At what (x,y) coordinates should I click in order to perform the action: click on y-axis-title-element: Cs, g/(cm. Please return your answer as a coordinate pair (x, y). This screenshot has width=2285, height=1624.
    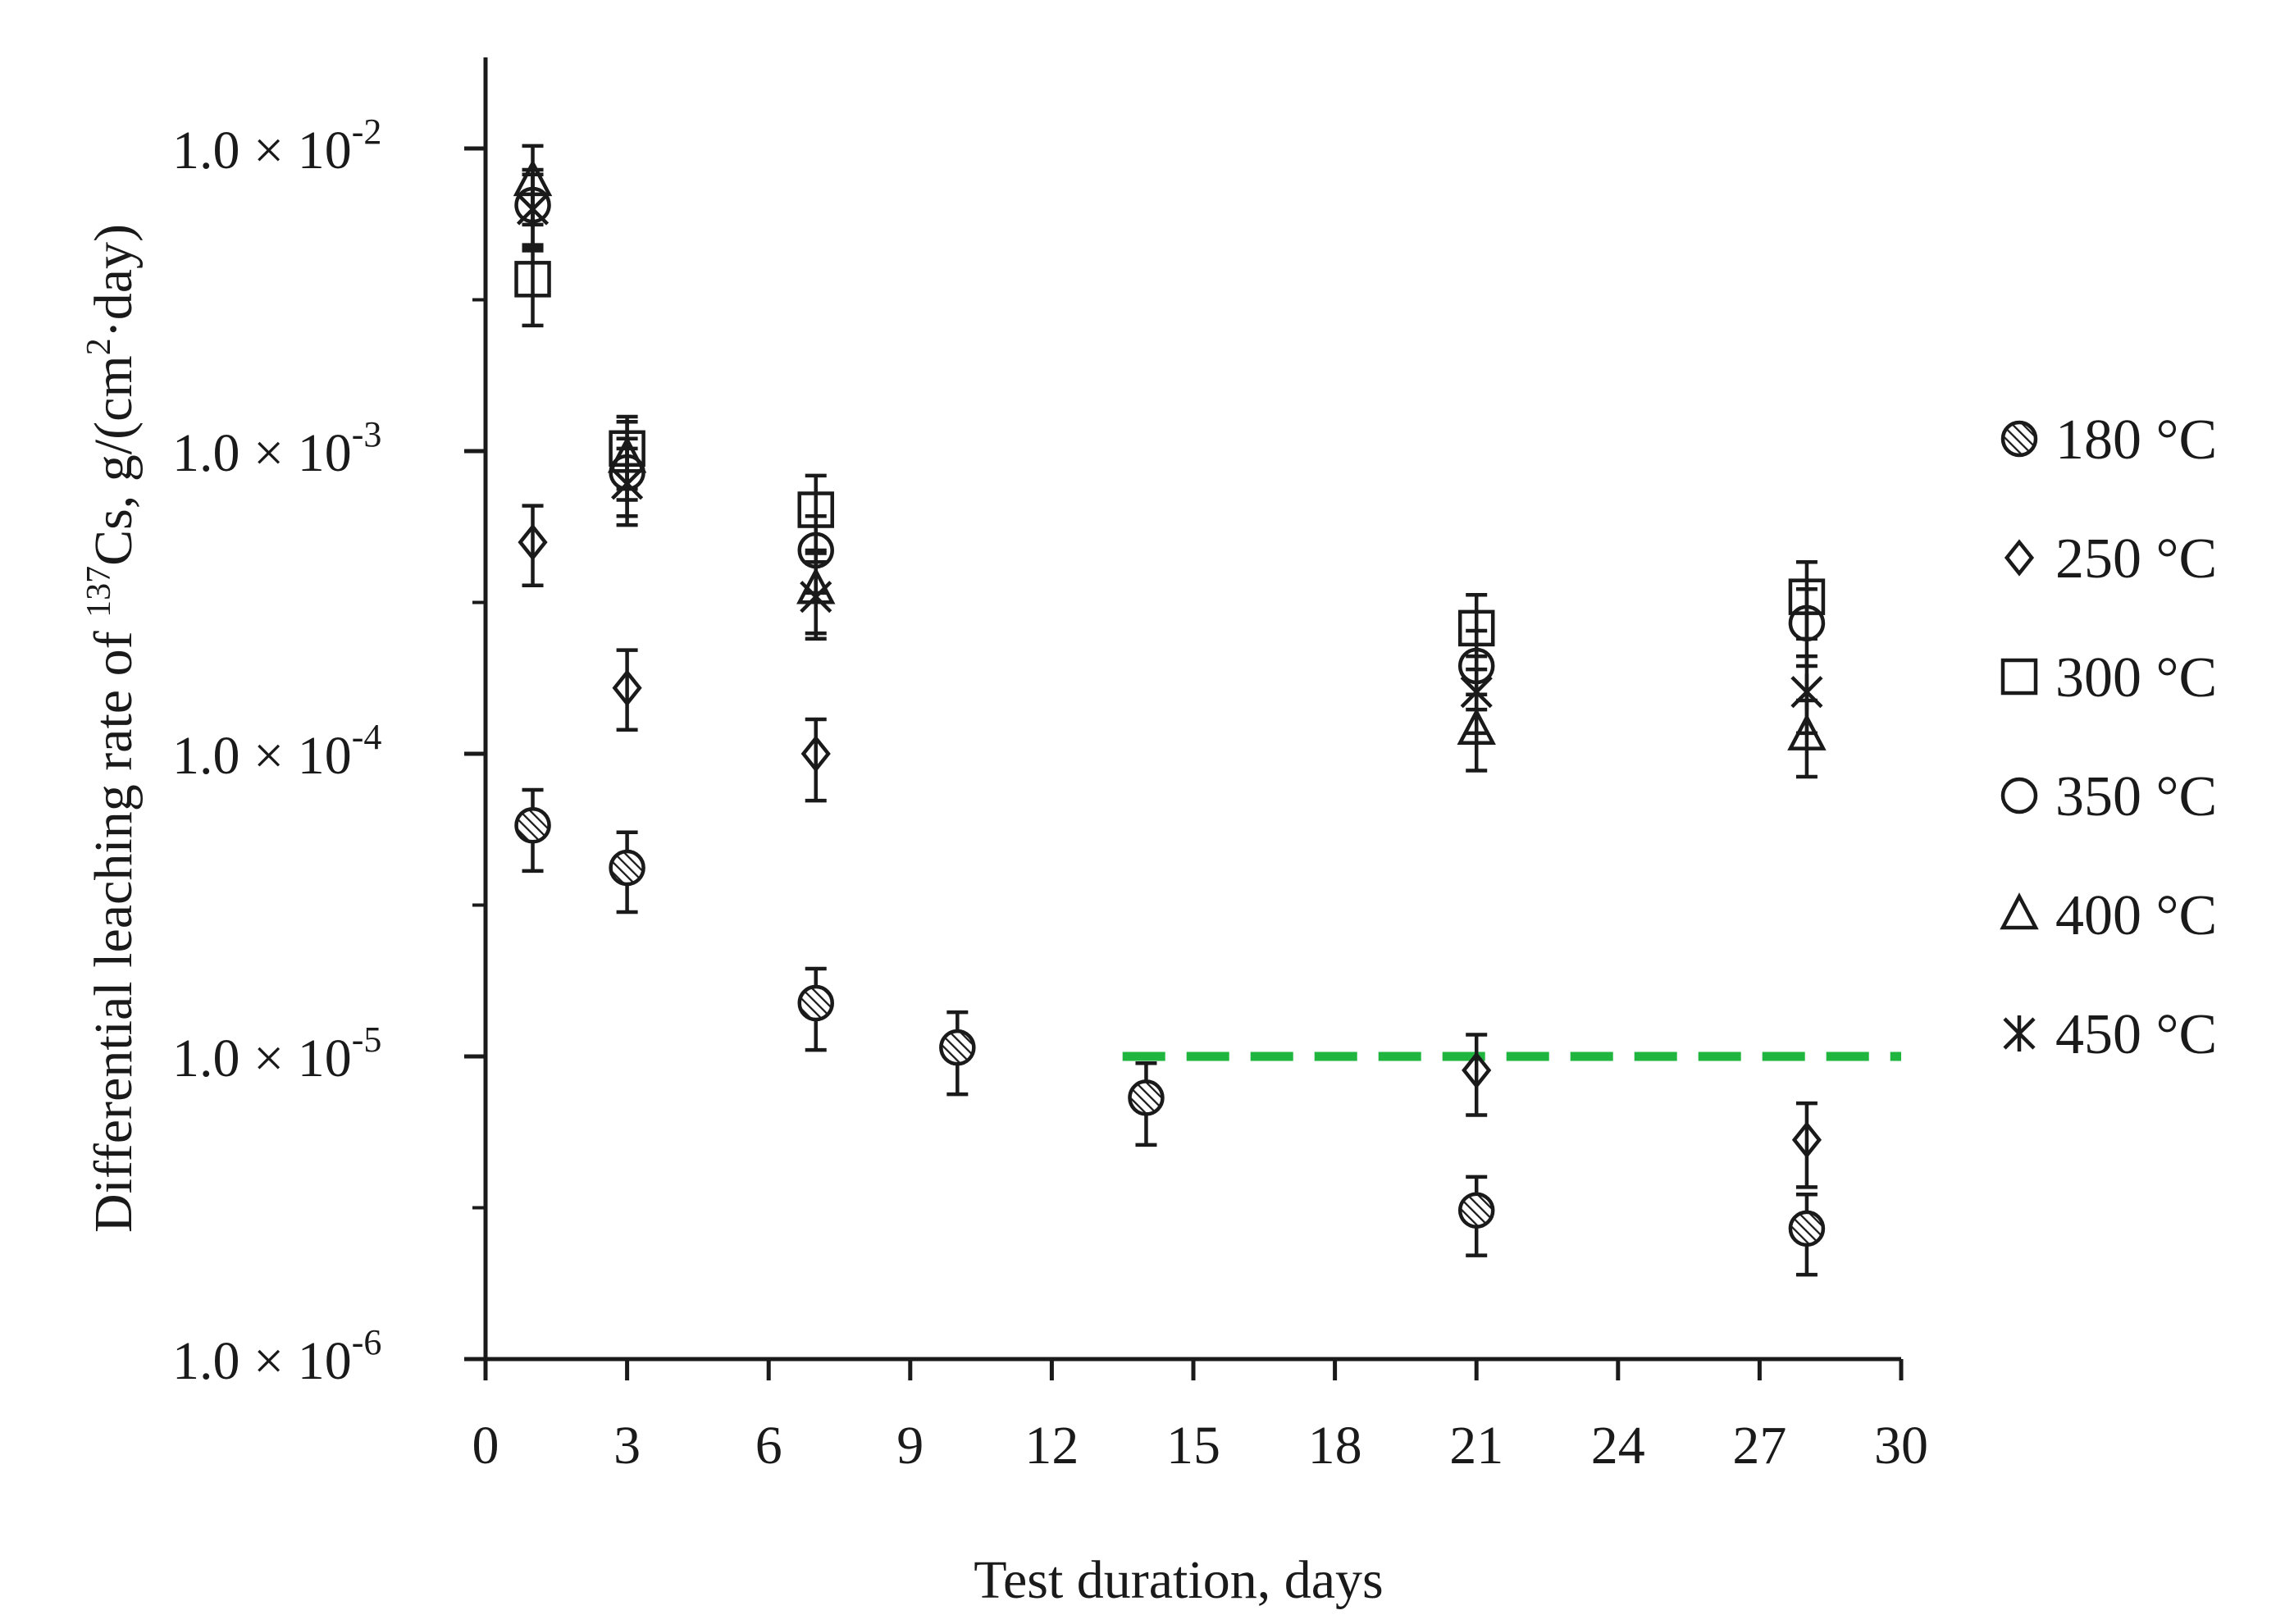
    Looking at the image, I should click on (114, 460).